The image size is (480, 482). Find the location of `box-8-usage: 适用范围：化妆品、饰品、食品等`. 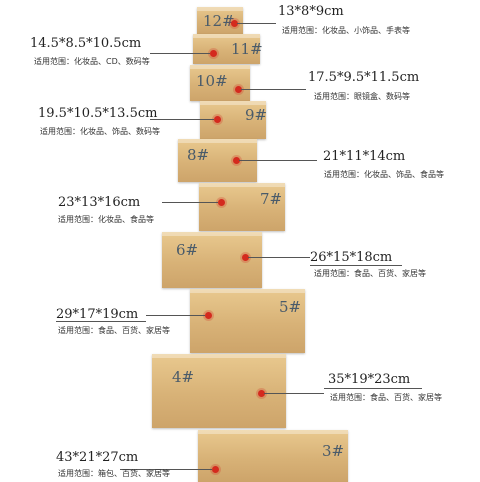

box-8-usage: 适用范围：化妆品、饰品、食品等 is located at coordinates (384, 174).